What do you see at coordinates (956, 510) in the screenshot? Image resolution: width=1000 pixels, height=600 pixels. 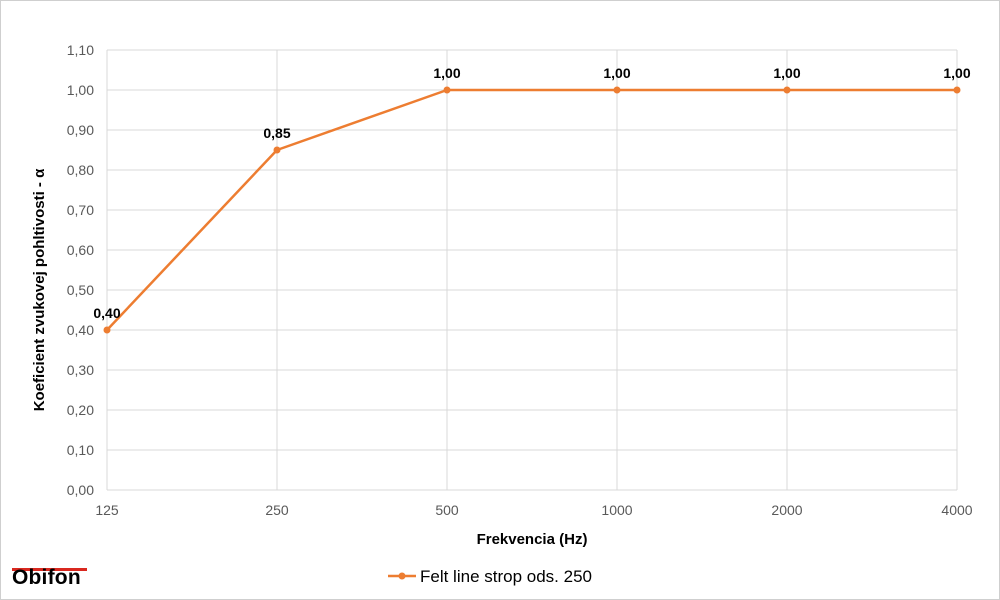 I see `x-tick-label: 4000` at bounding box center [956, 510].